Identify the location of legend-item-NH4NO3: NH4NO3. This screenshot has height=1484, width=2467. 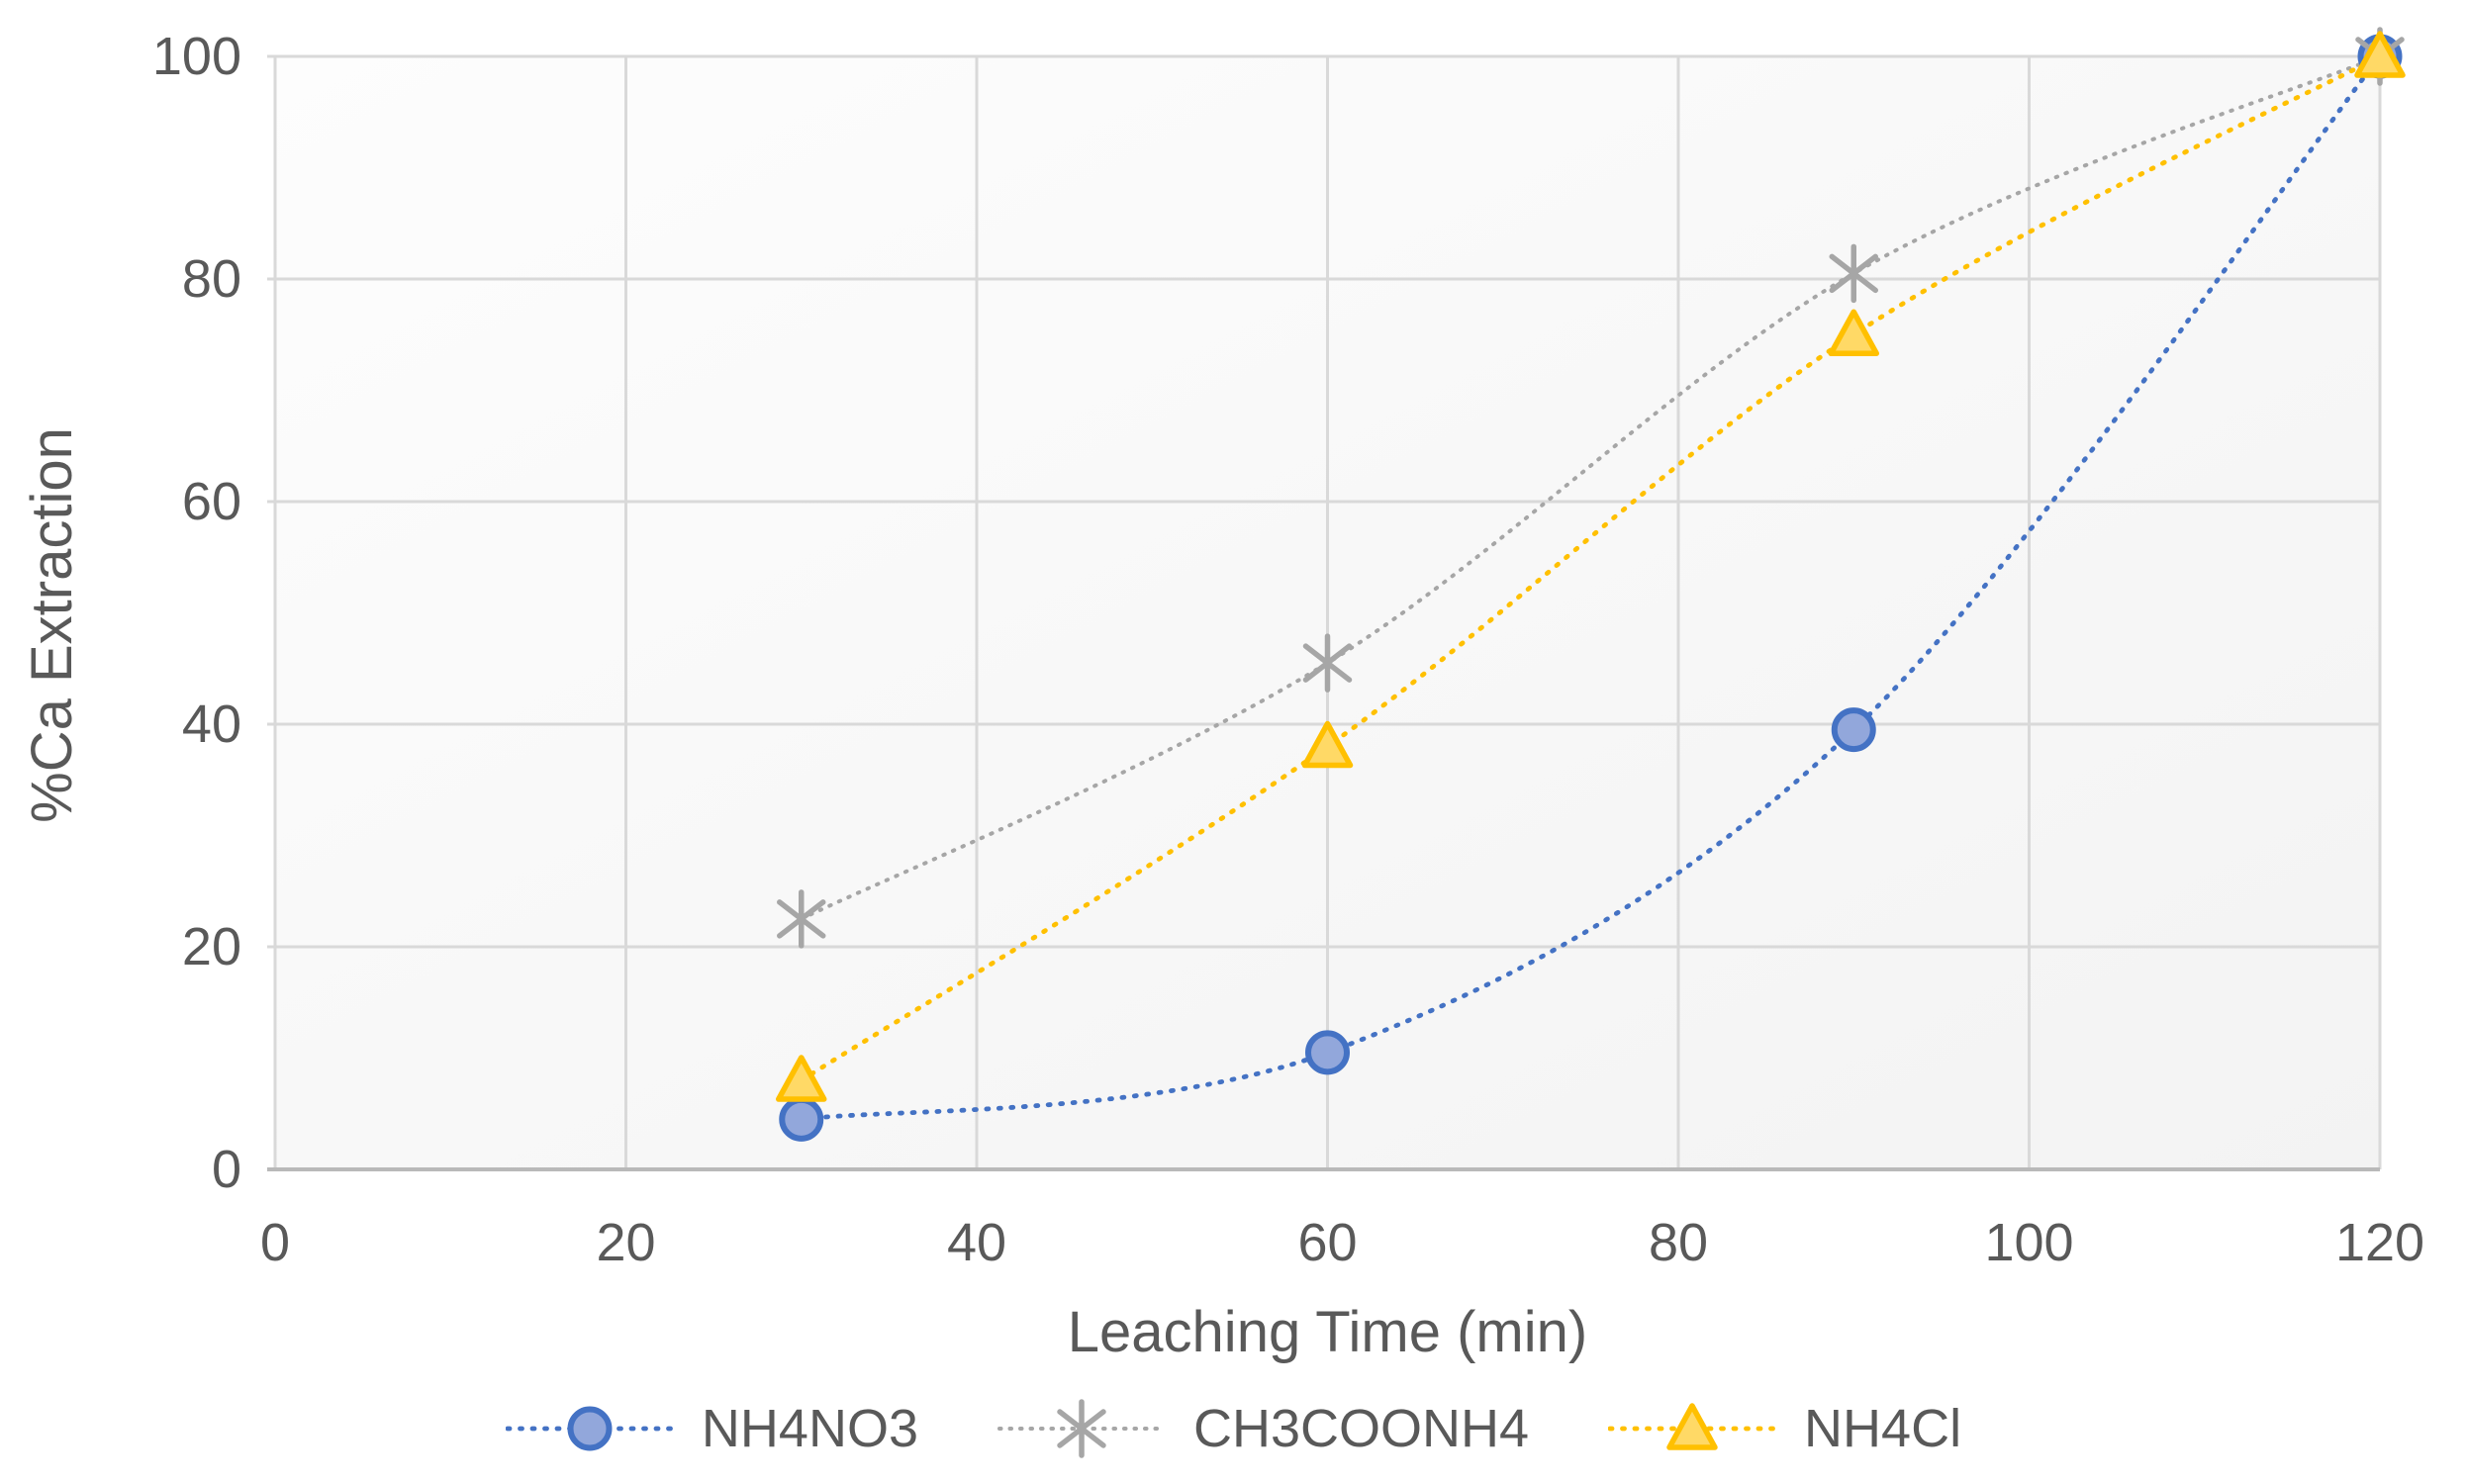
(711, 1428).